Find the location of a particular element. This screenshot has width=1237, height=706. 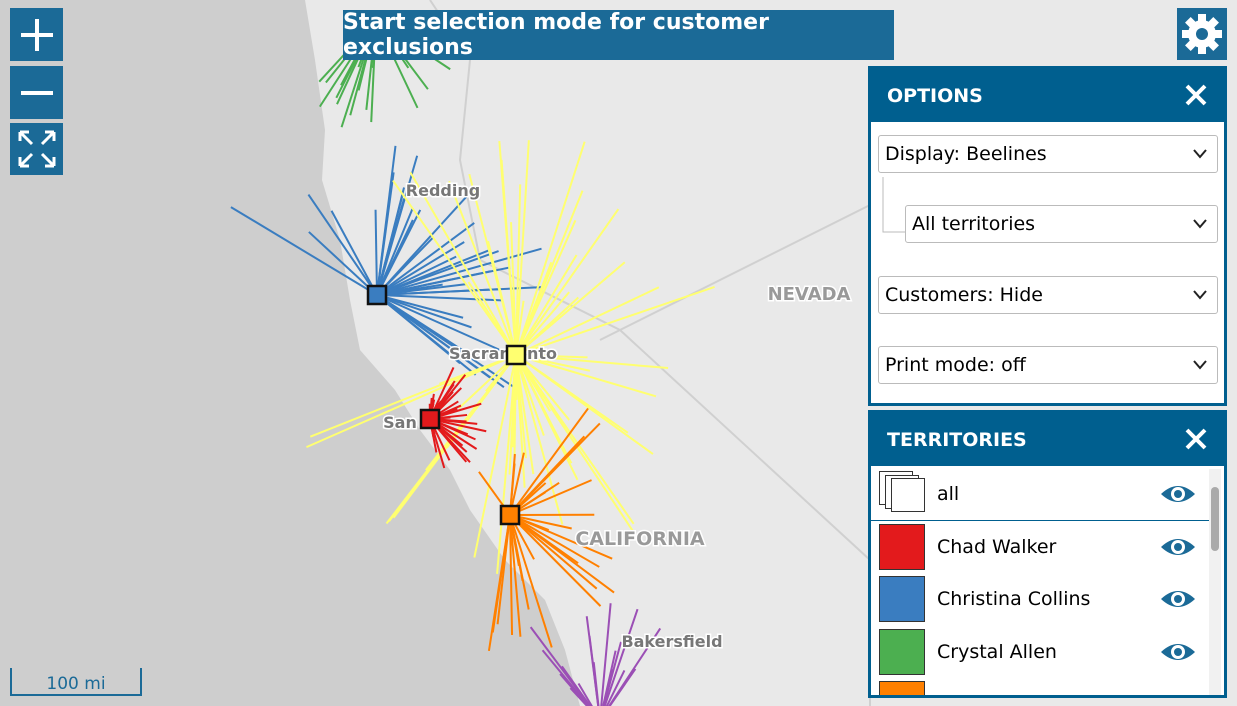

territory-name: Crystal Allen is located at coordinates (997, 651).